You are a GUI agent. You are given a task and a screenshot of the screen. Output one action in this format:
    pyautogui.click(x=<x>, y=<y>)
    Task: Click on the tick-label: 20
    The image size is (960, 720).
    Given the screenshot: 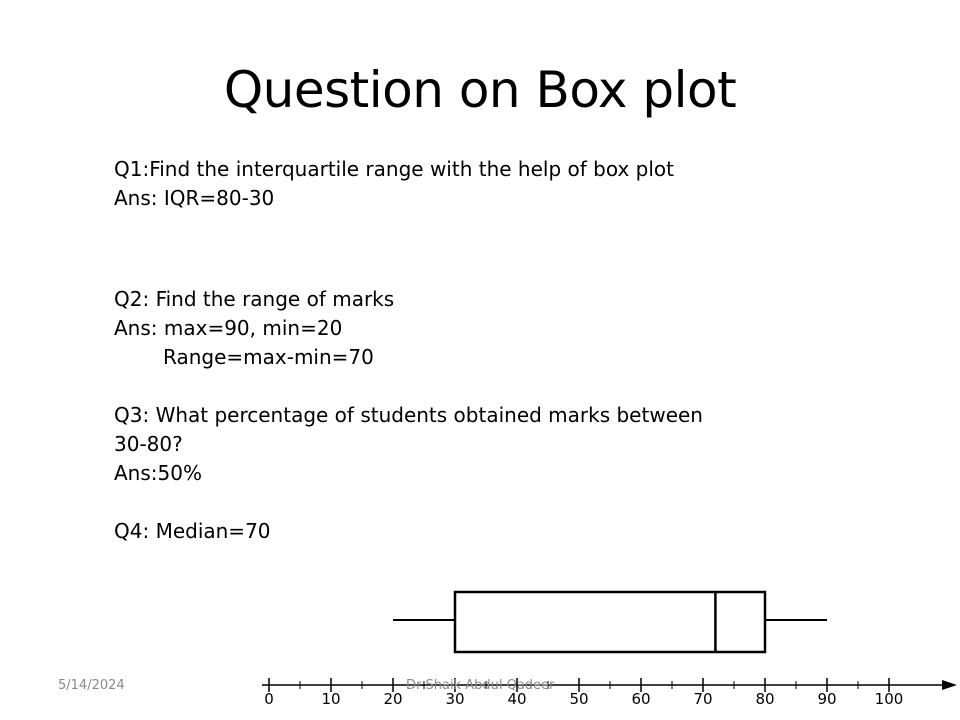 What is the action you would take?
    pyautogui.click(x=392, y=699)
    